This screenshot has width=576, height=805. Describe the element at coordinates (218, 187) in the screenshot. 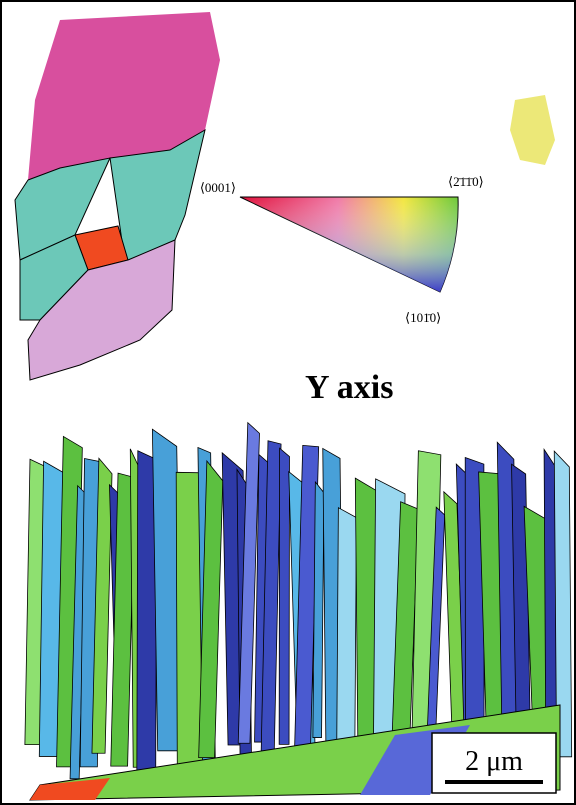

I see `legend-label: ⟨0001⟩` at that location.